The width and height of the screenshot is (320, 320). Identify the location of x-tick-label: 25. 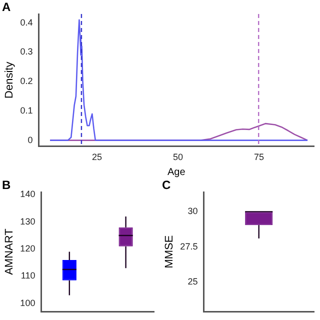
(97, 157).